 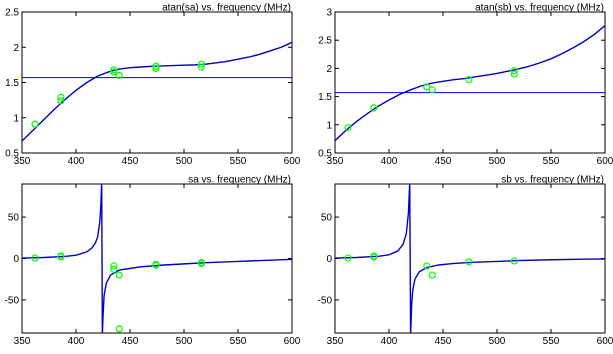 What do you see at coordinates (329, 13) in the screenshot?
I see `y-tick-label: 3` at bounding box center [329, 13].